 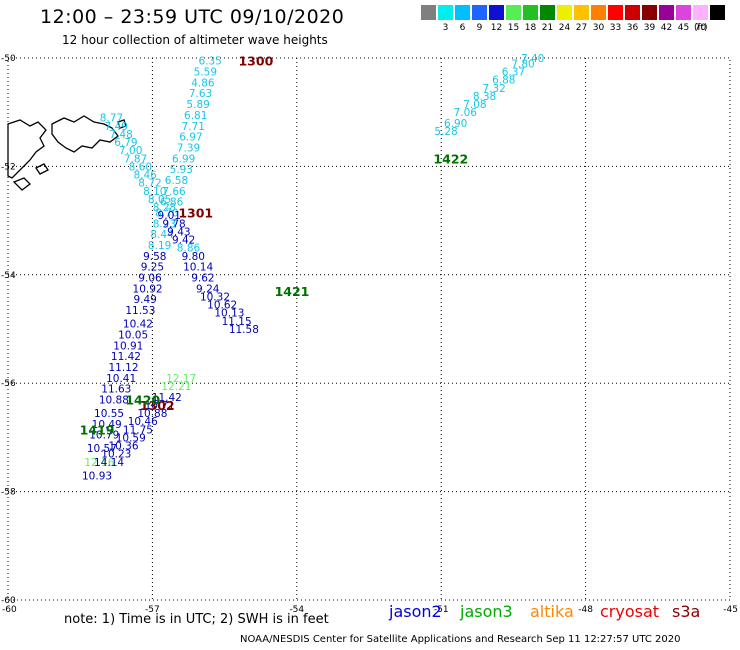 What do you see at coordinates (173, 224) in the screenshot?
I see `wave-height-label: 9.78` at bounding box center [173, 224].